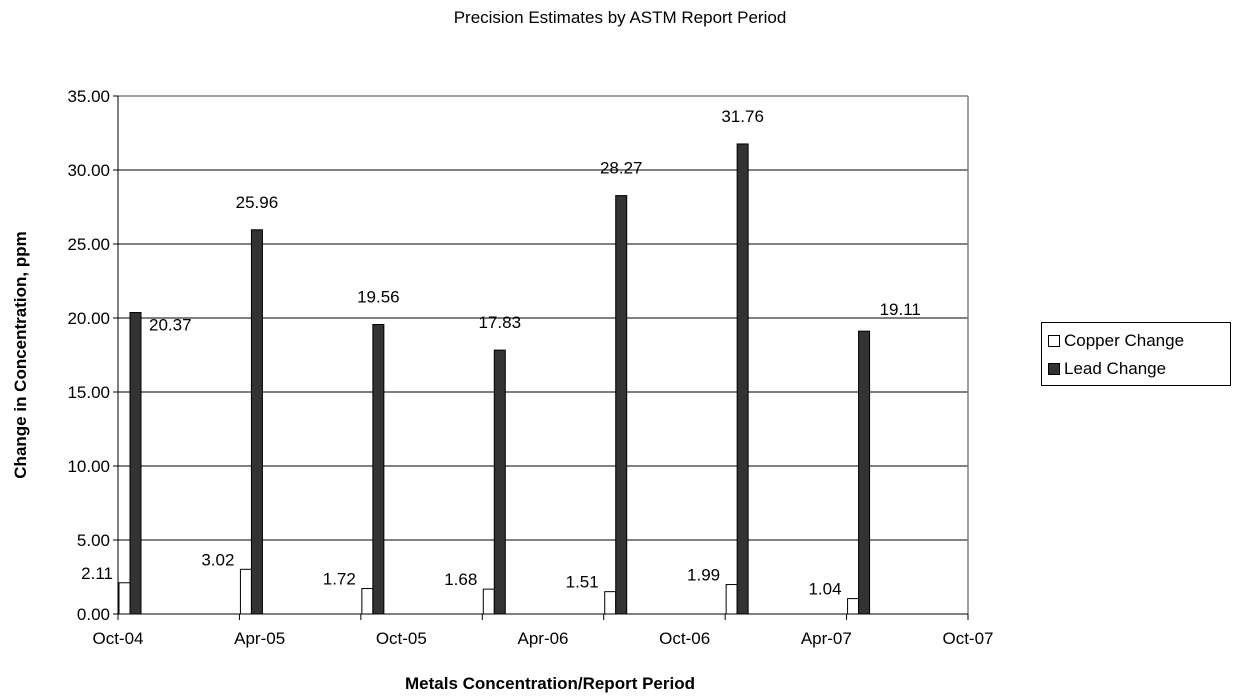  Describe the element at coordinates (582, 582) in the screenshot. I see `data-label-copper: 1.51` at that location.